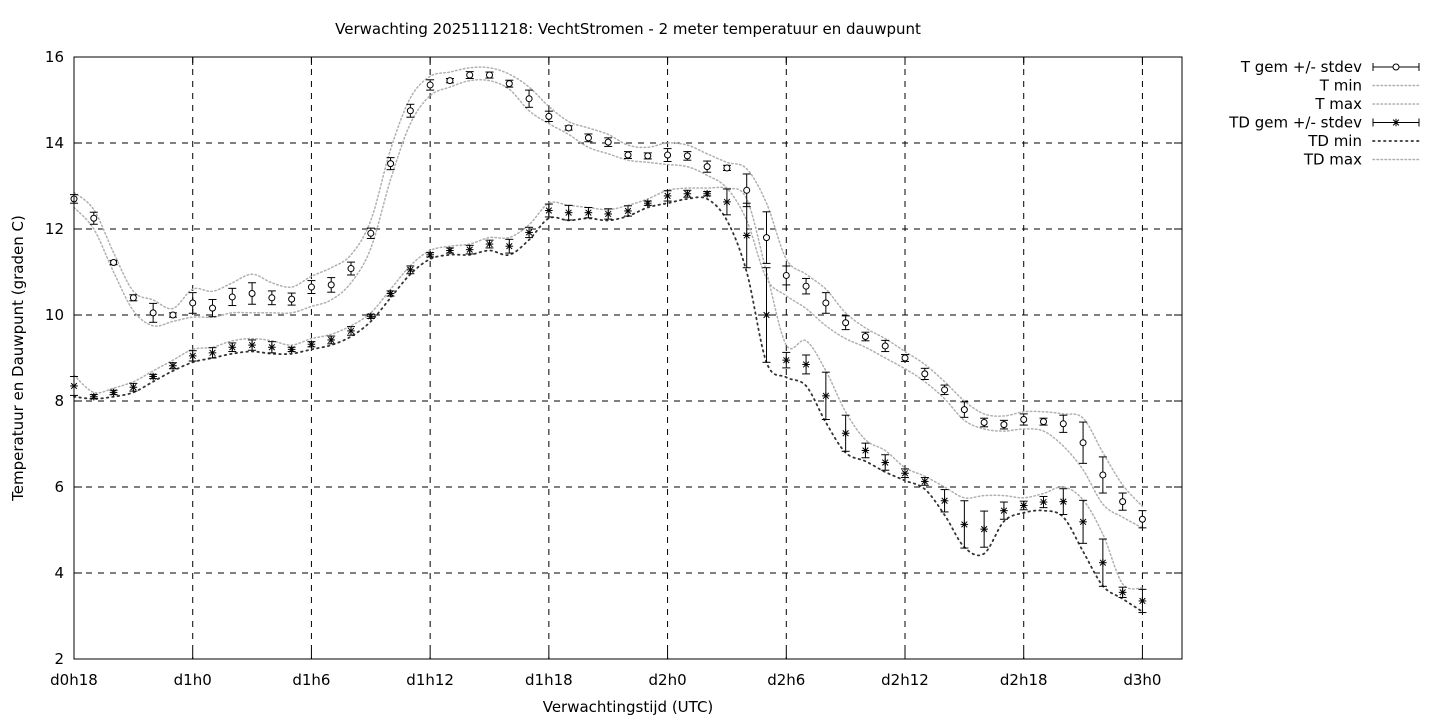  I want to click on x-tick-label: d0h18, so click(74, 680).